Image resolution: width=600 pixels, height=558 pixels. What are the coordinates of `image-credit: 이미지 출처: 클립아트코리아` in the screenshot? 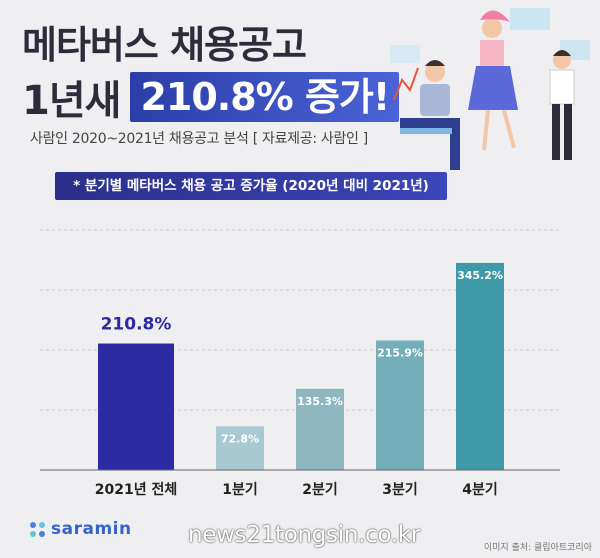 It's located at (537, 548).